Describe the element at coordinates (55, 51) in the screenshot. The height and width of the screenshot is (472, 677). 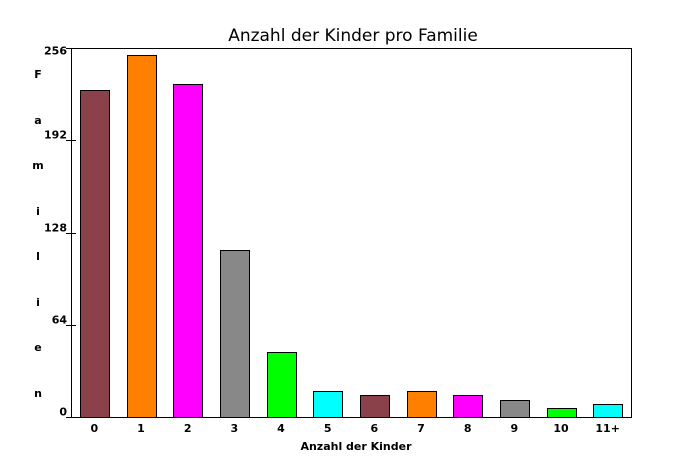
I see `y-tick-label: 256` at that location.